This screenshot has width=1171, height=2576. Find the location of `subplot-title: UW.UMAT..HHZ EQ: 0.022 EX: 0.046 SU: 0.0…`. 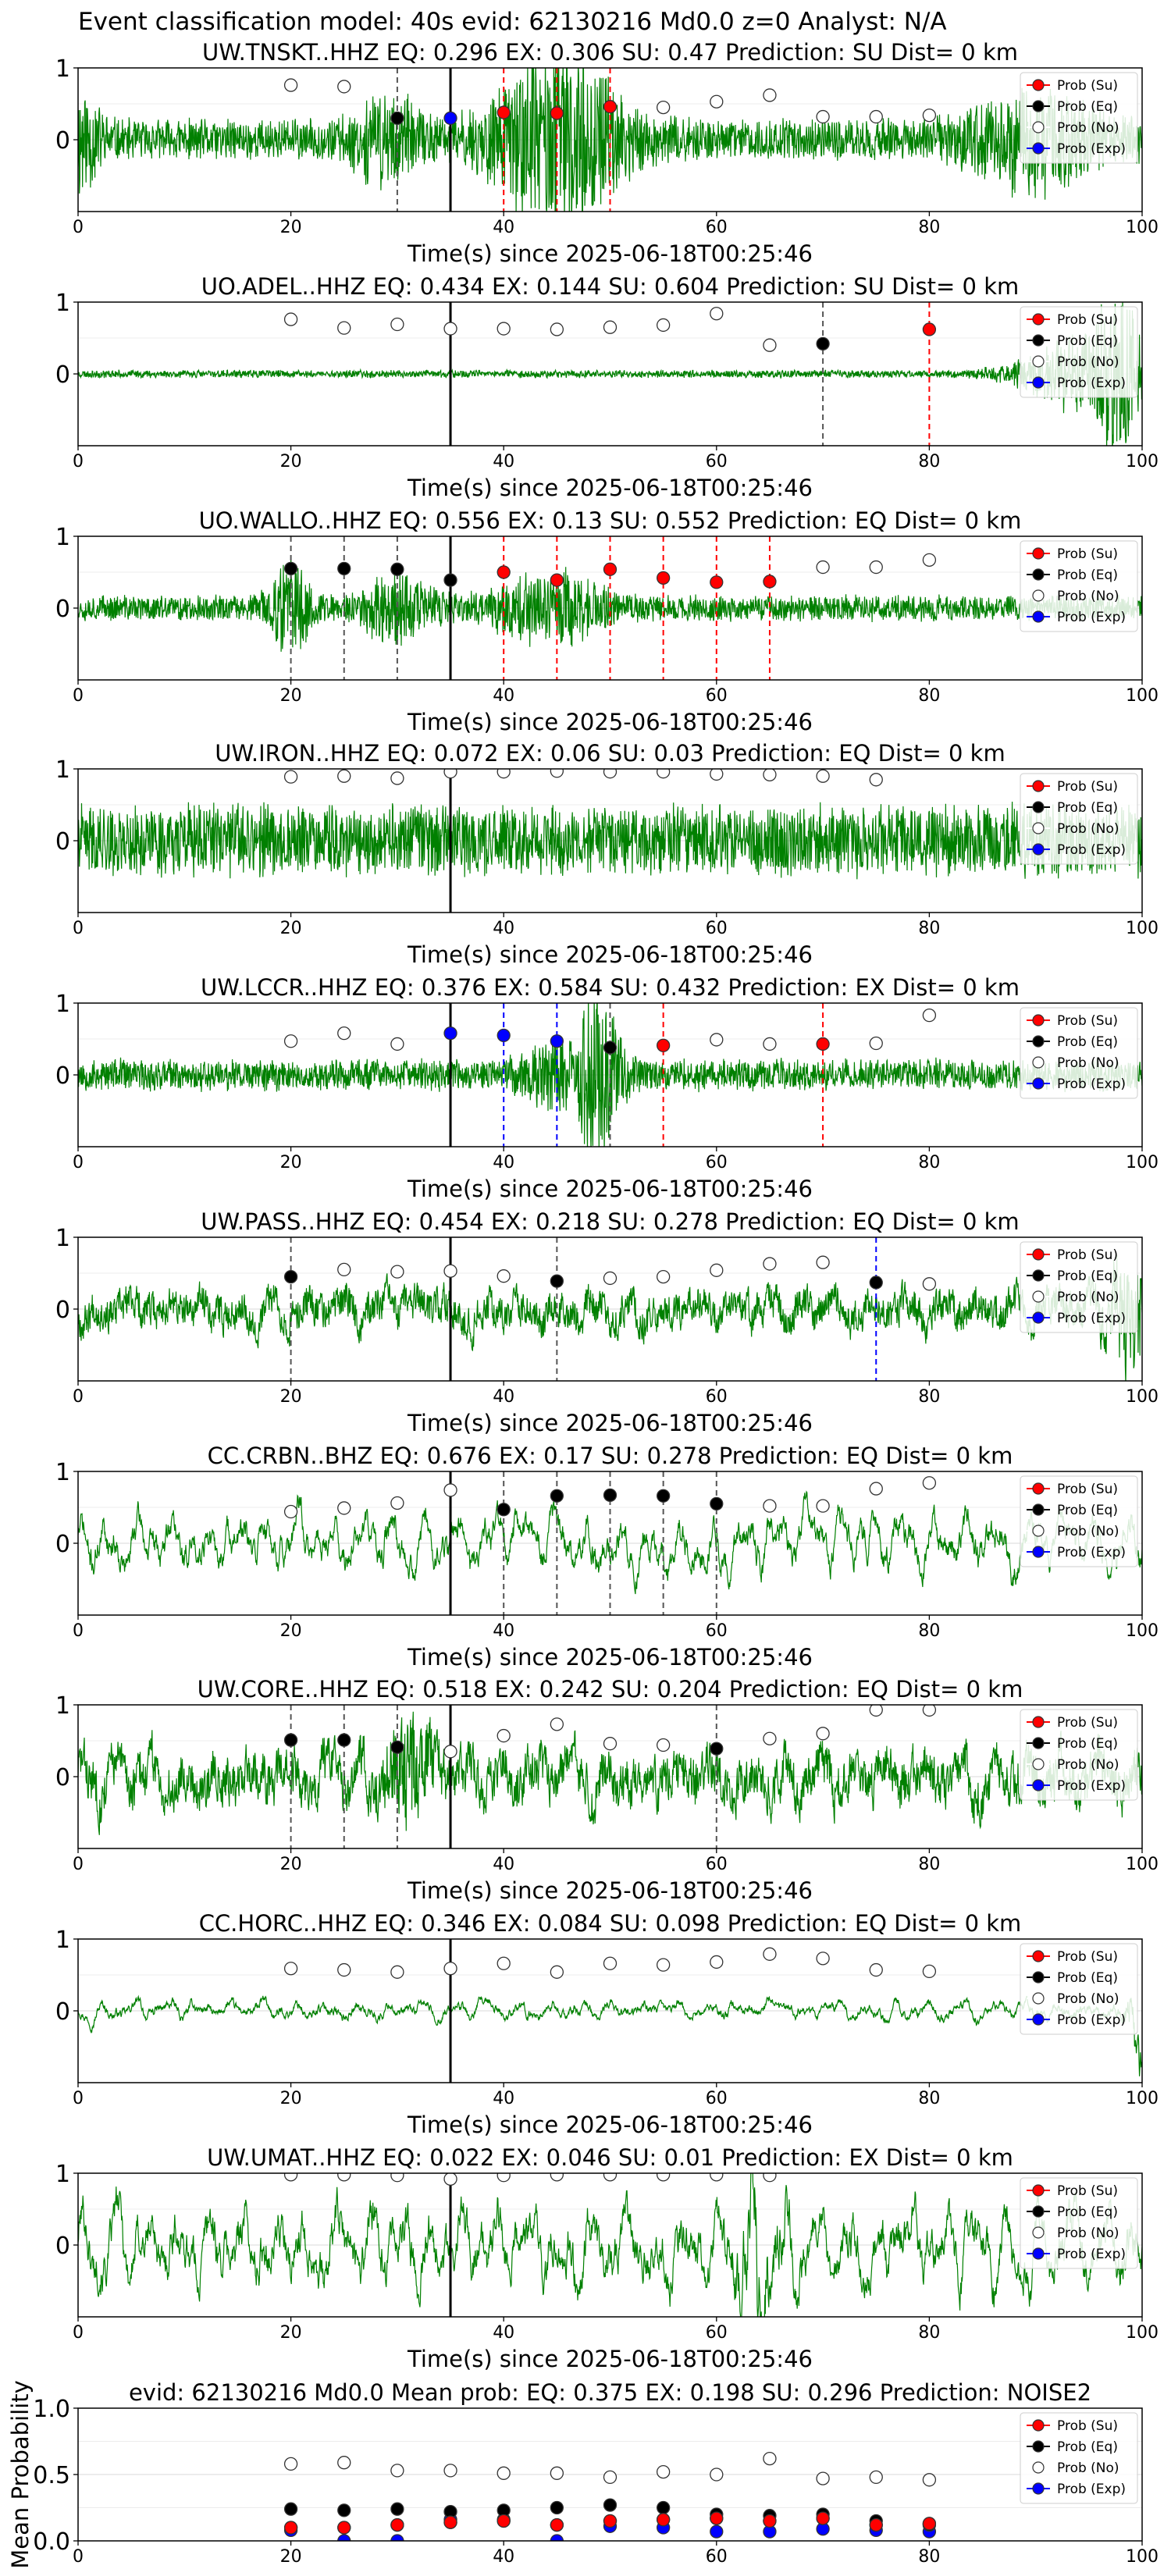

subplot-title: UW.UMAT..HHZ EQ: 0.022 EX: 0.046 SU: 0.0… is located at coordinates (610, 2157).